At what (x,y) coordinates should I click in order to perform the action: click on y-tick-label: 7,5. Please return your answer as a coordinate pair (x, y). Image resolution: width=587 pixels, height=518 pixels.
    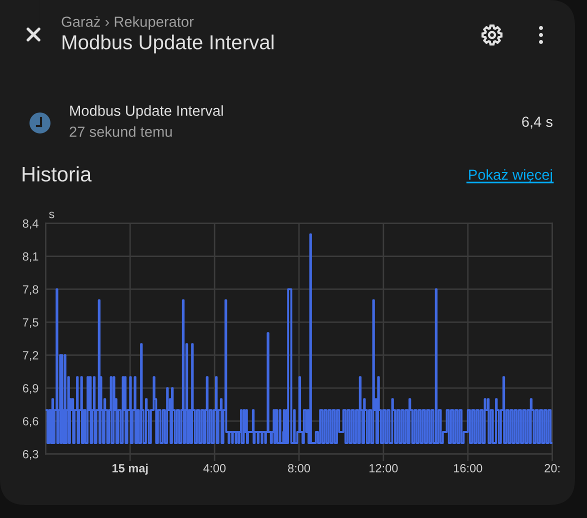
    Looking at the image, I should click on (30, 323).